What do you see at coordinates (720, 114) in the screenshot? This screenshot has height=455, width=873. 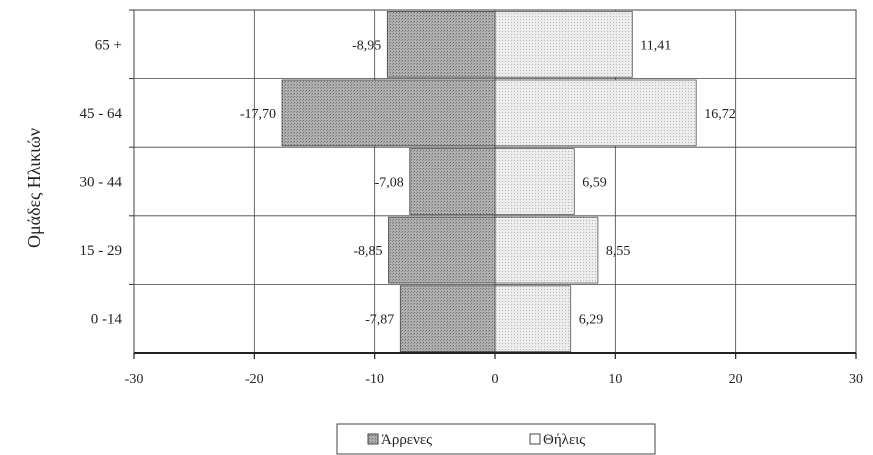 I see `data-label-female: 16,72` at bounding box center [720, 114].